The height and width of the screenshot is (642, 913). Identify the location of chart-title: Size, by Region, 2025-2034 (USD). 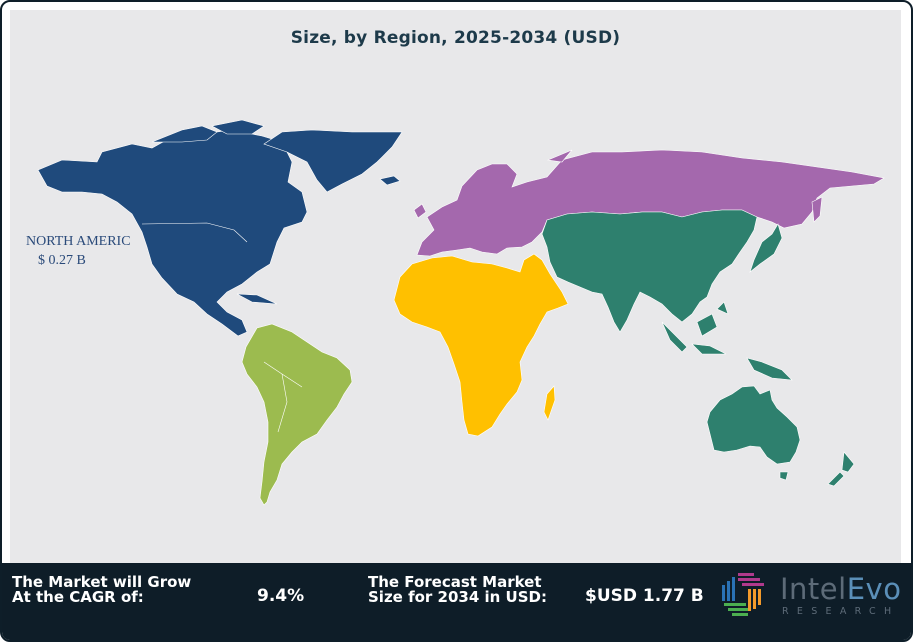
(455, 38).